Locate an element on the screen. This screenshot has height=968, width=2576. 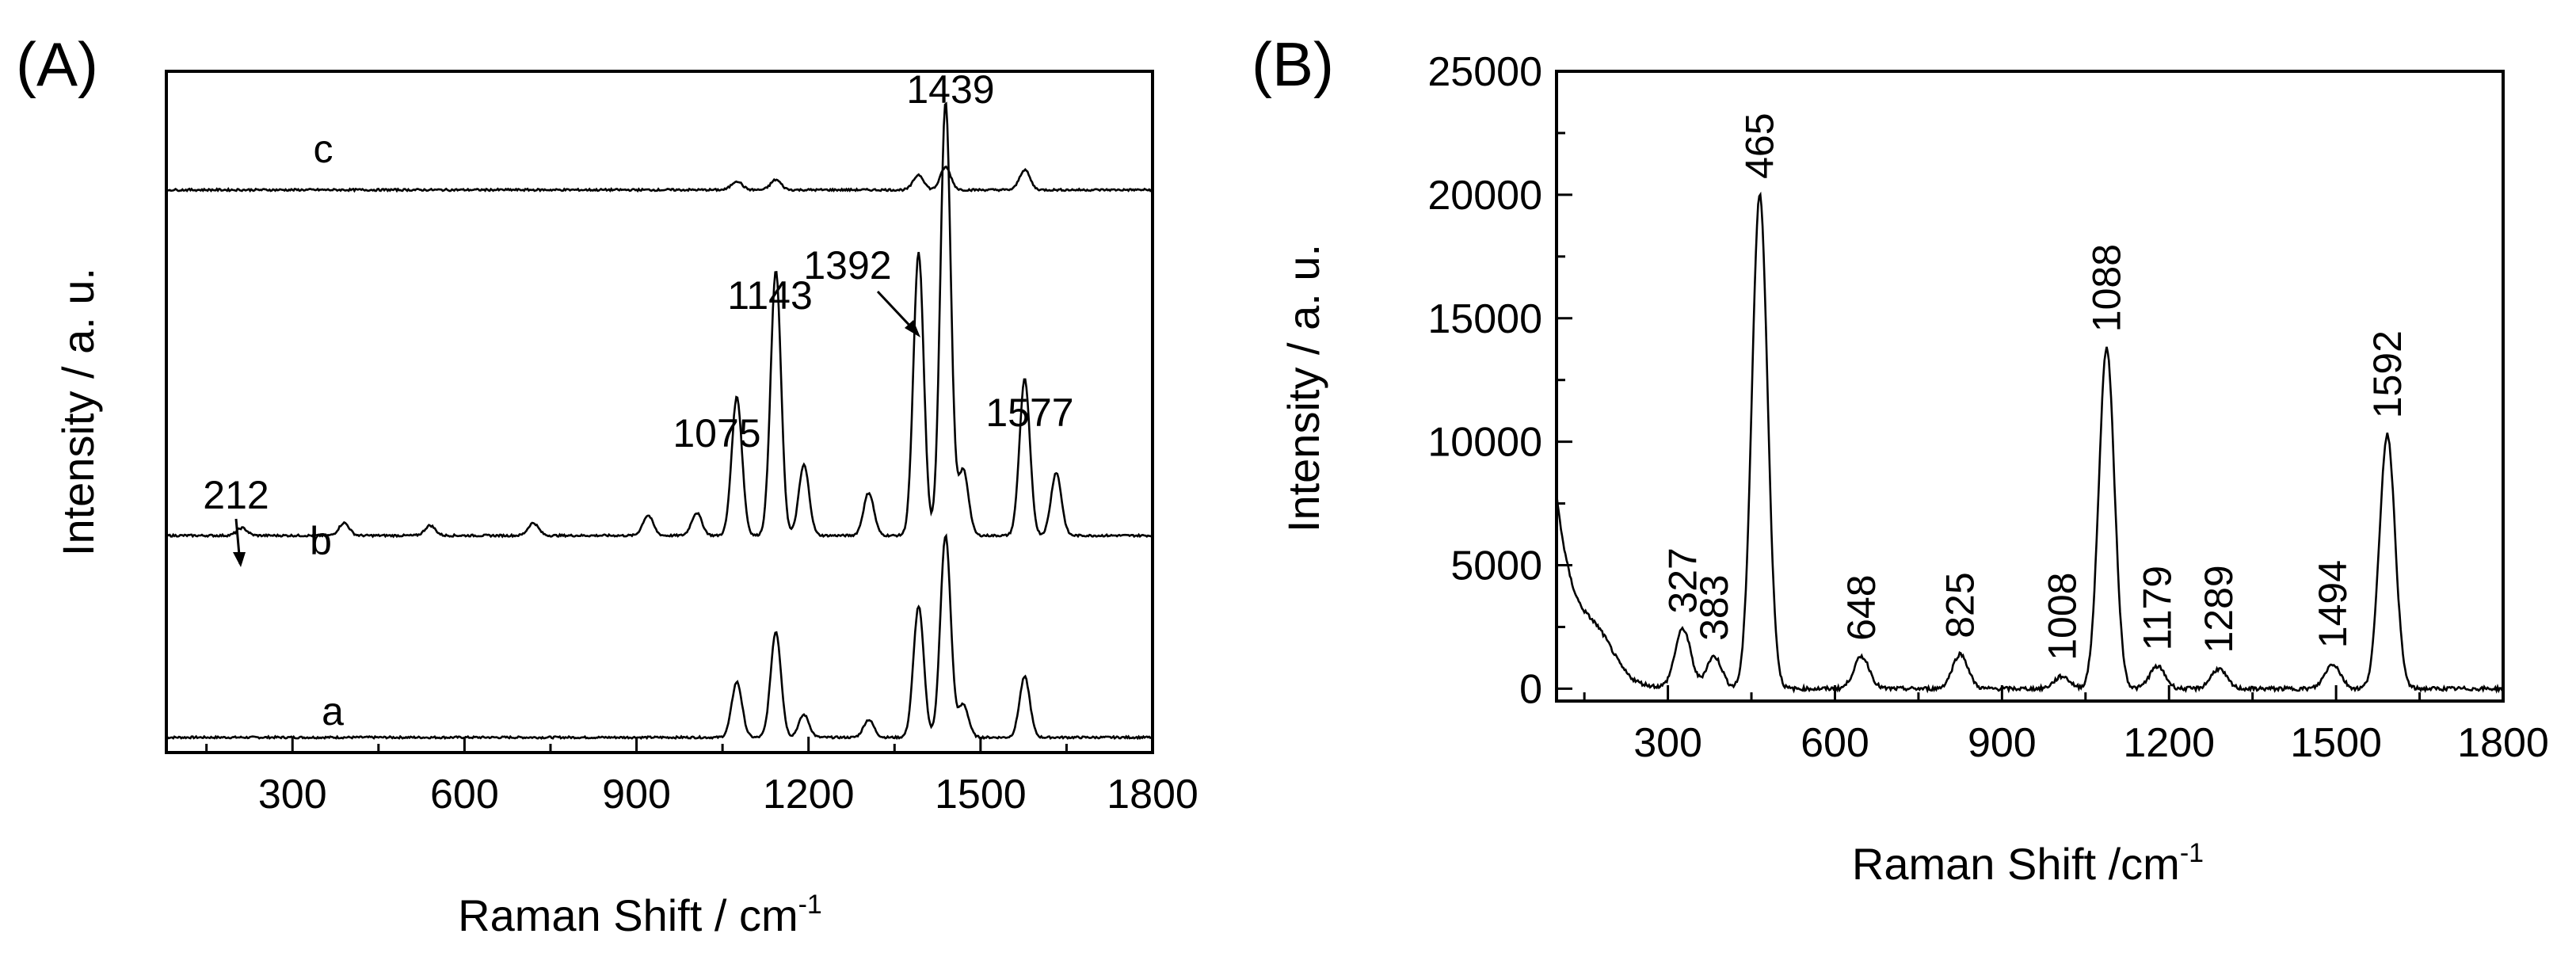
y-tick-label: 10000 is located at coordinates (1484, 443).